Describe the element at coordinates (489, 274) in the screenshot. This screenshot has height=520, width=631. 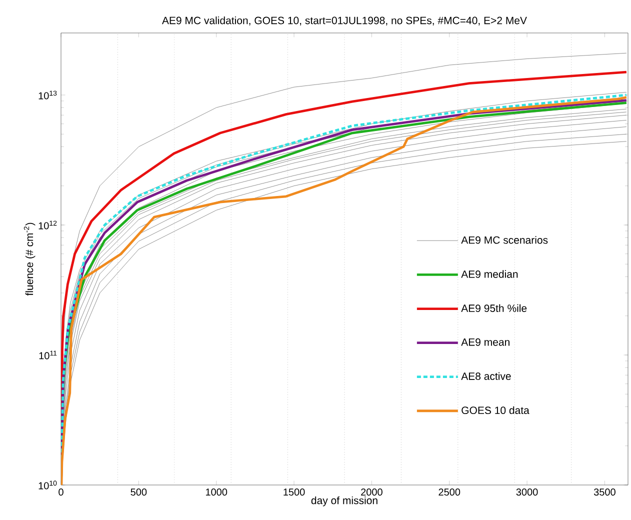
I see `legend-label: AE9 median` at that location.